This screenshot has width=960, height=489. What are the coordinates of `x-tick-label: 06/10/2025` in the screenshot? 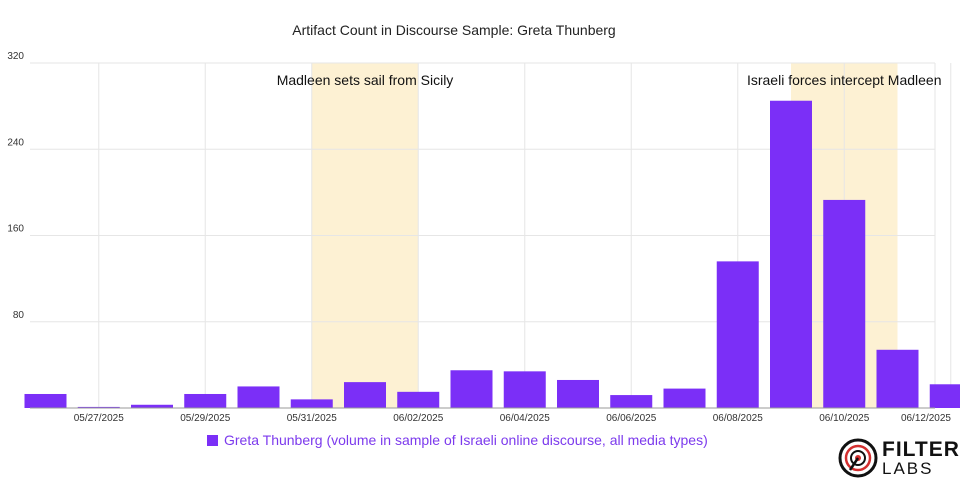 It's located at (844, 418).